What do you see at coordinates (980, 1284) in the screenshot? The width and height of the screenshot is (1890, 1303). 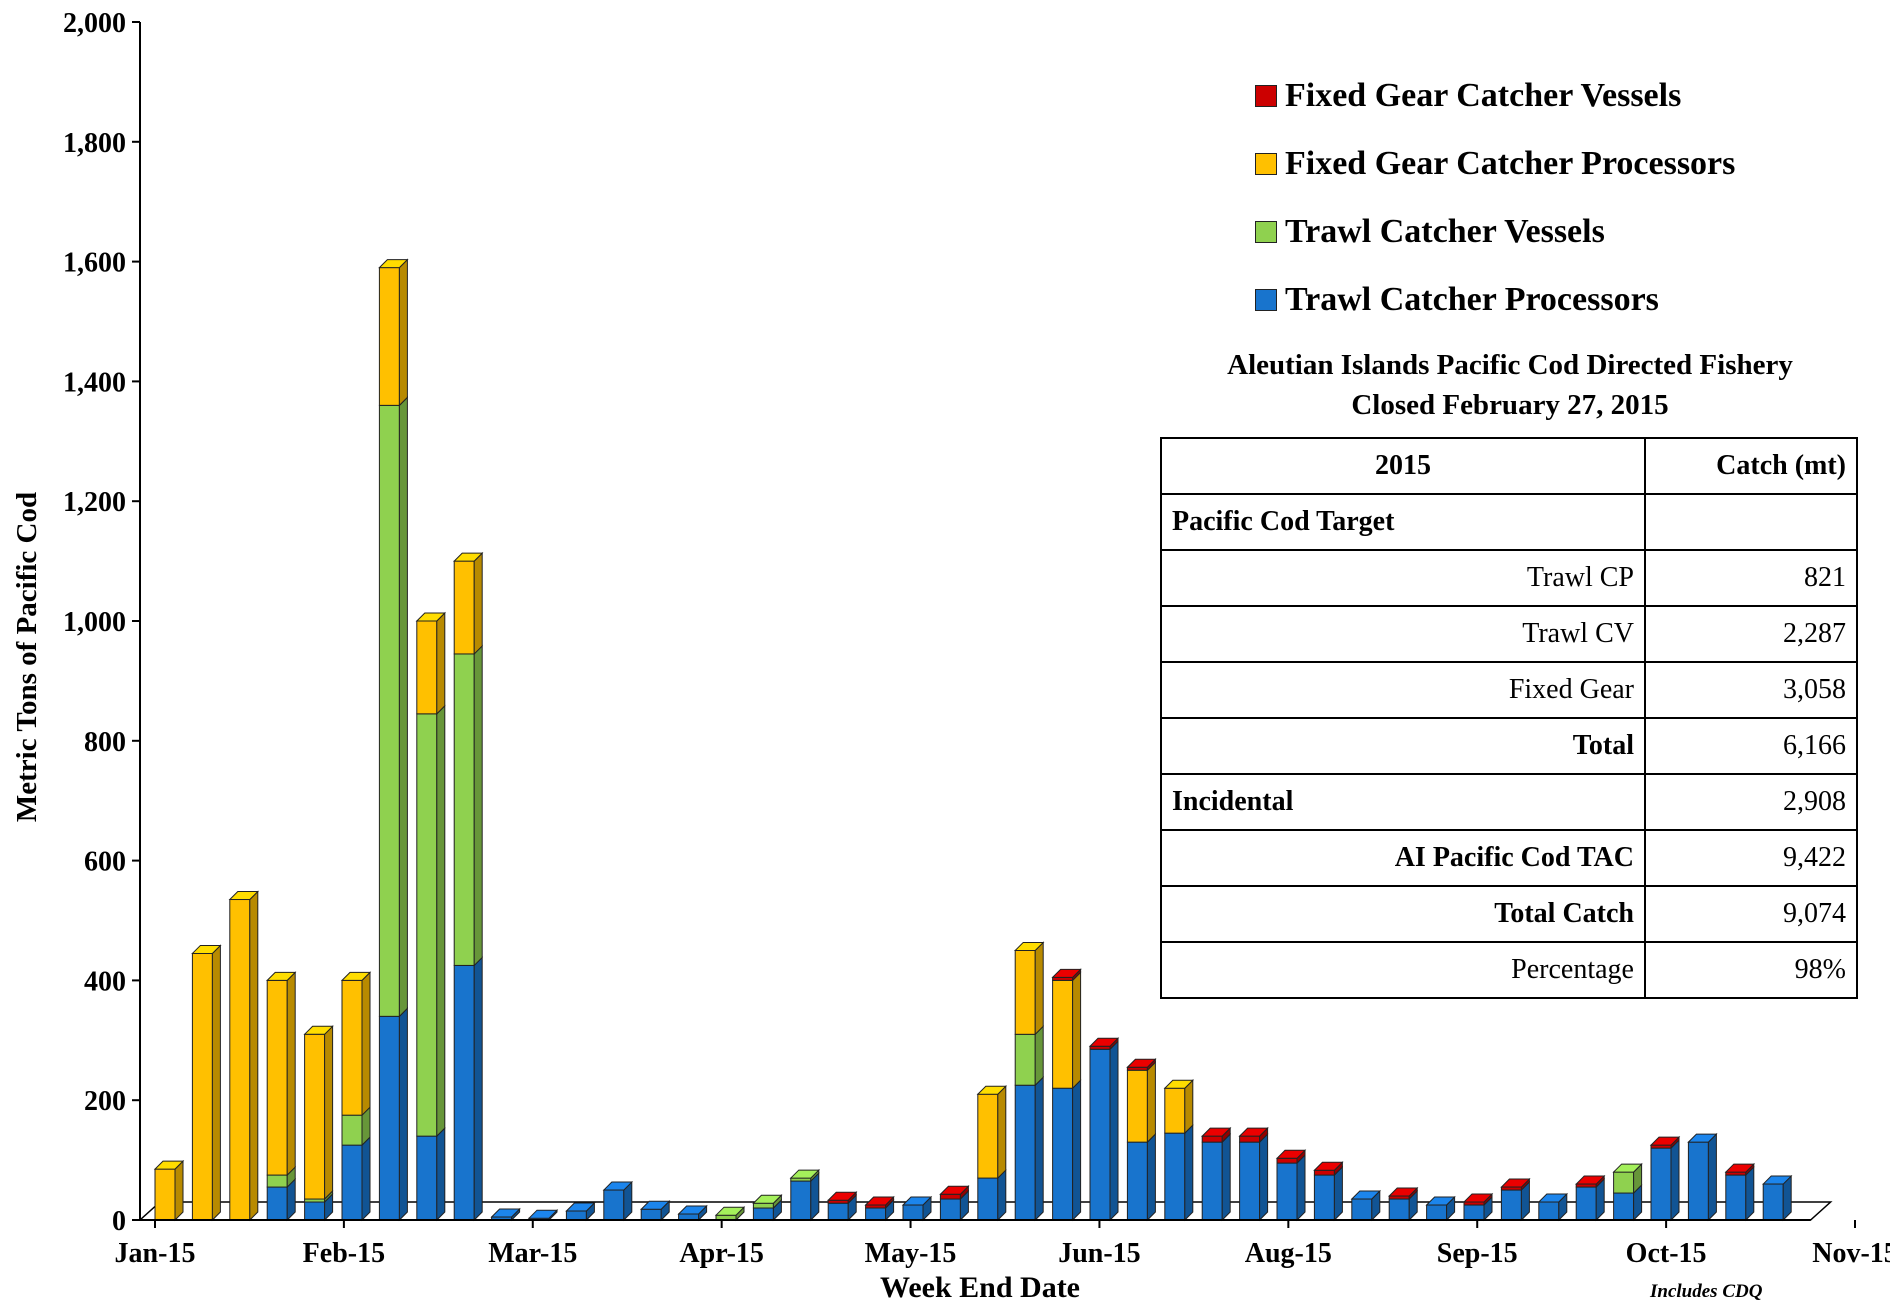 I see `x-axis-label: Week End Date` at bounding box center [980, 1284].